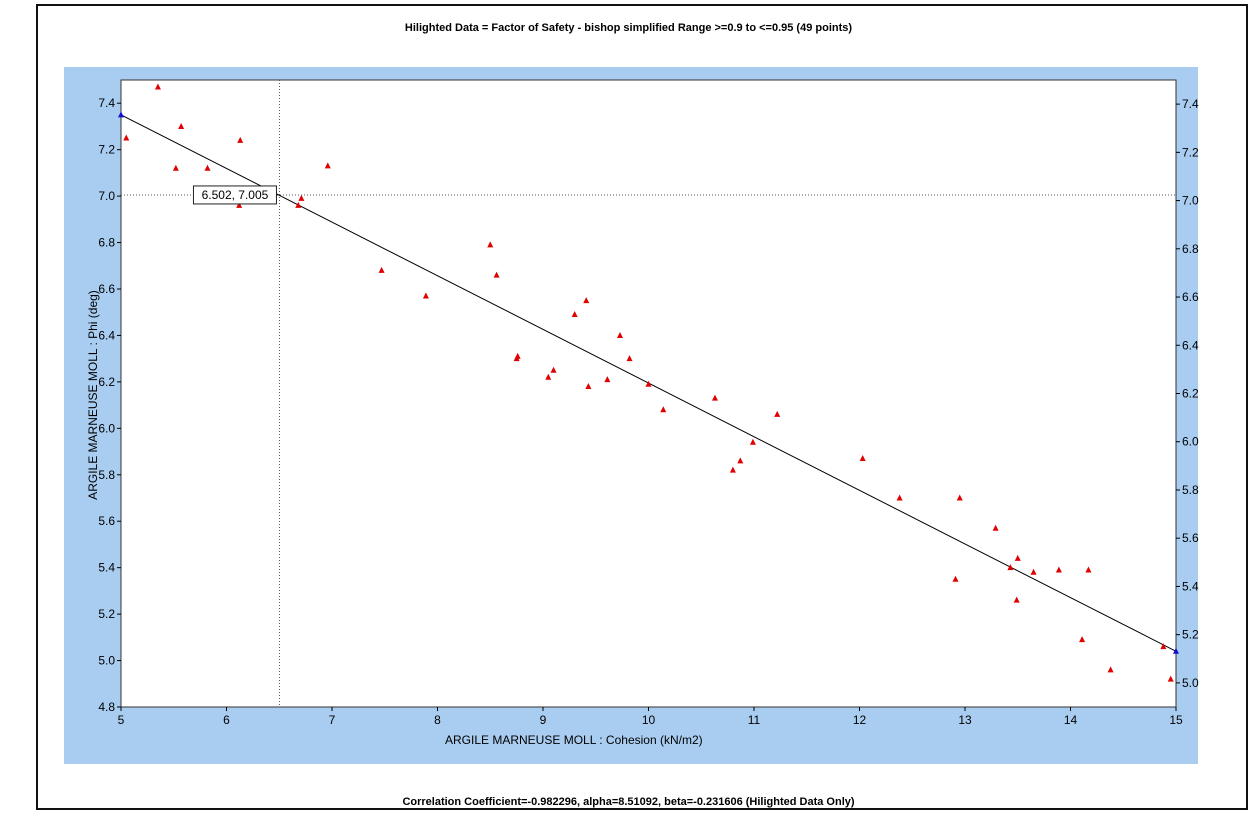  I want to click on left-y-tick-label: 6.4, so click(106, 335).